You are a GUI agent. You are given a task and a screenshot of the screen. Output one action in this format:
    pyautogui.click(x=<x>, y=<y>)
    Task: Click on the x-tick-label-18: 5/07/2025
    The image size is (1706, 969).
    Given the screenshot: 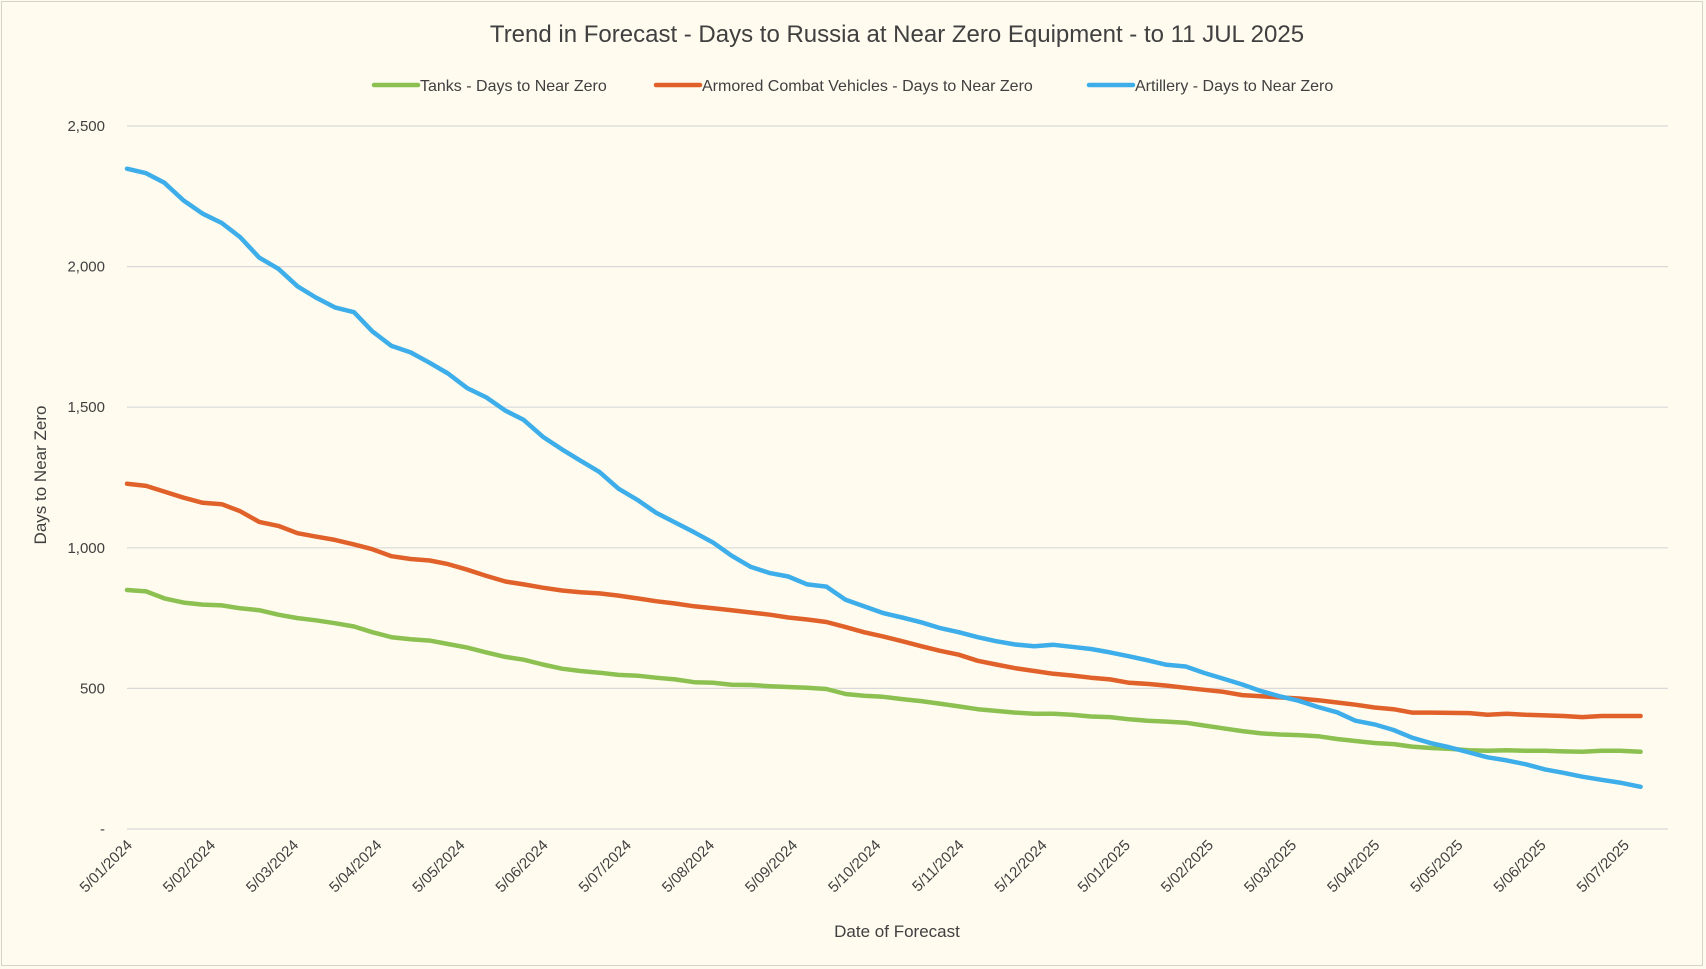 What is the action you would take?
    pyautogui.click(x=1603, y=866)
    